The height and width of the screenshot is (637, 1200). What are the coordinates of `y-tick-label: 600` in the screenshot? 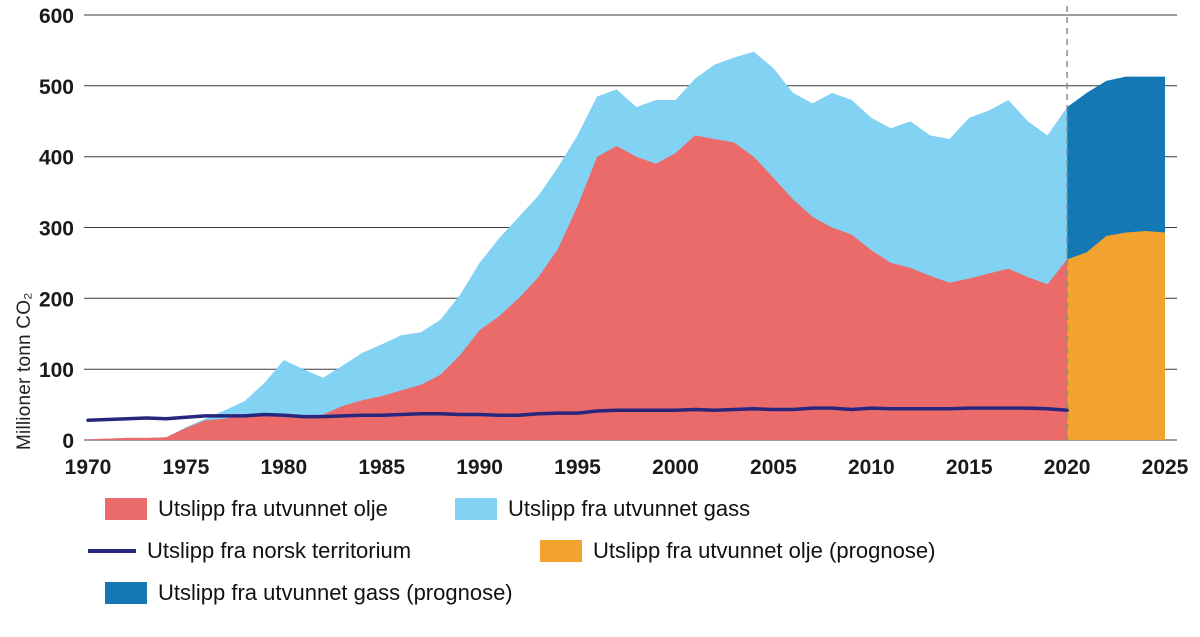 It's located at (56, 16).